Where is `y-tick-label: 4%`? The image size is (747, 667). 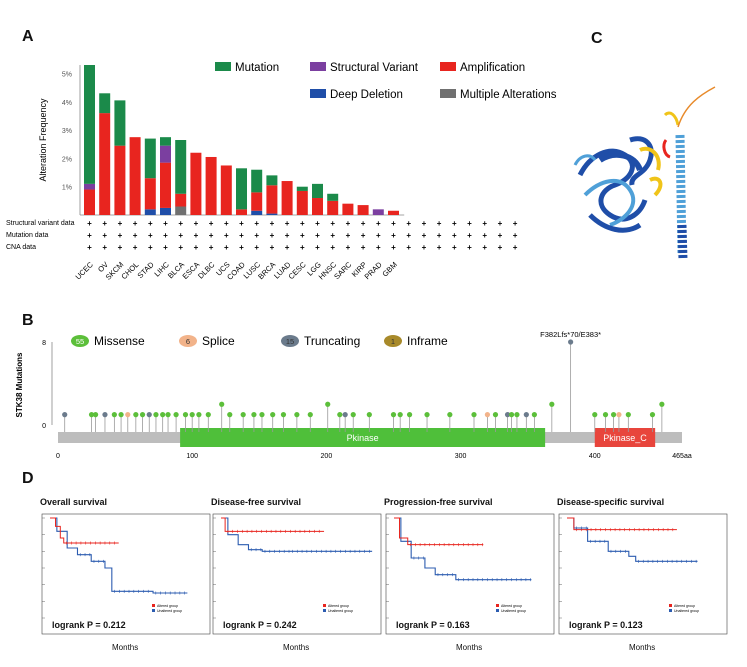 y-tick-label: 4% is located at coordinates (67, 103).